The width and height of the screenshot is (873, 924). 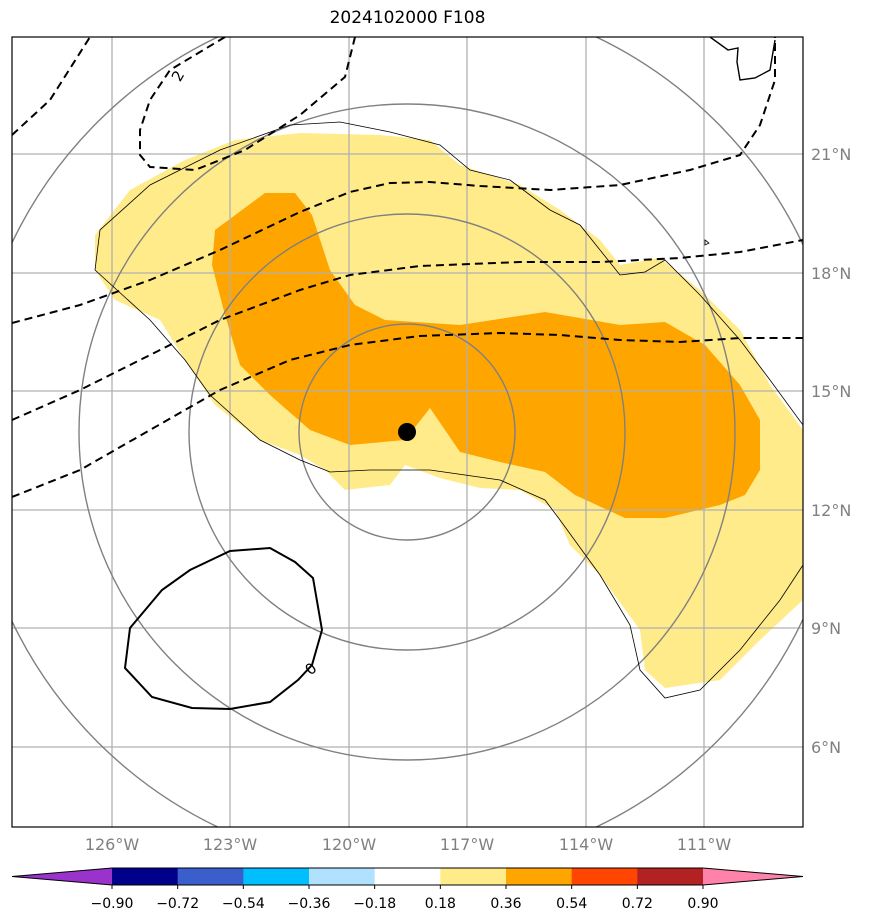 What do you see at coordinates (112, 844) in the screenshot?
I see `lon-label-126w: 126°W` at bounding box center [112, 844].